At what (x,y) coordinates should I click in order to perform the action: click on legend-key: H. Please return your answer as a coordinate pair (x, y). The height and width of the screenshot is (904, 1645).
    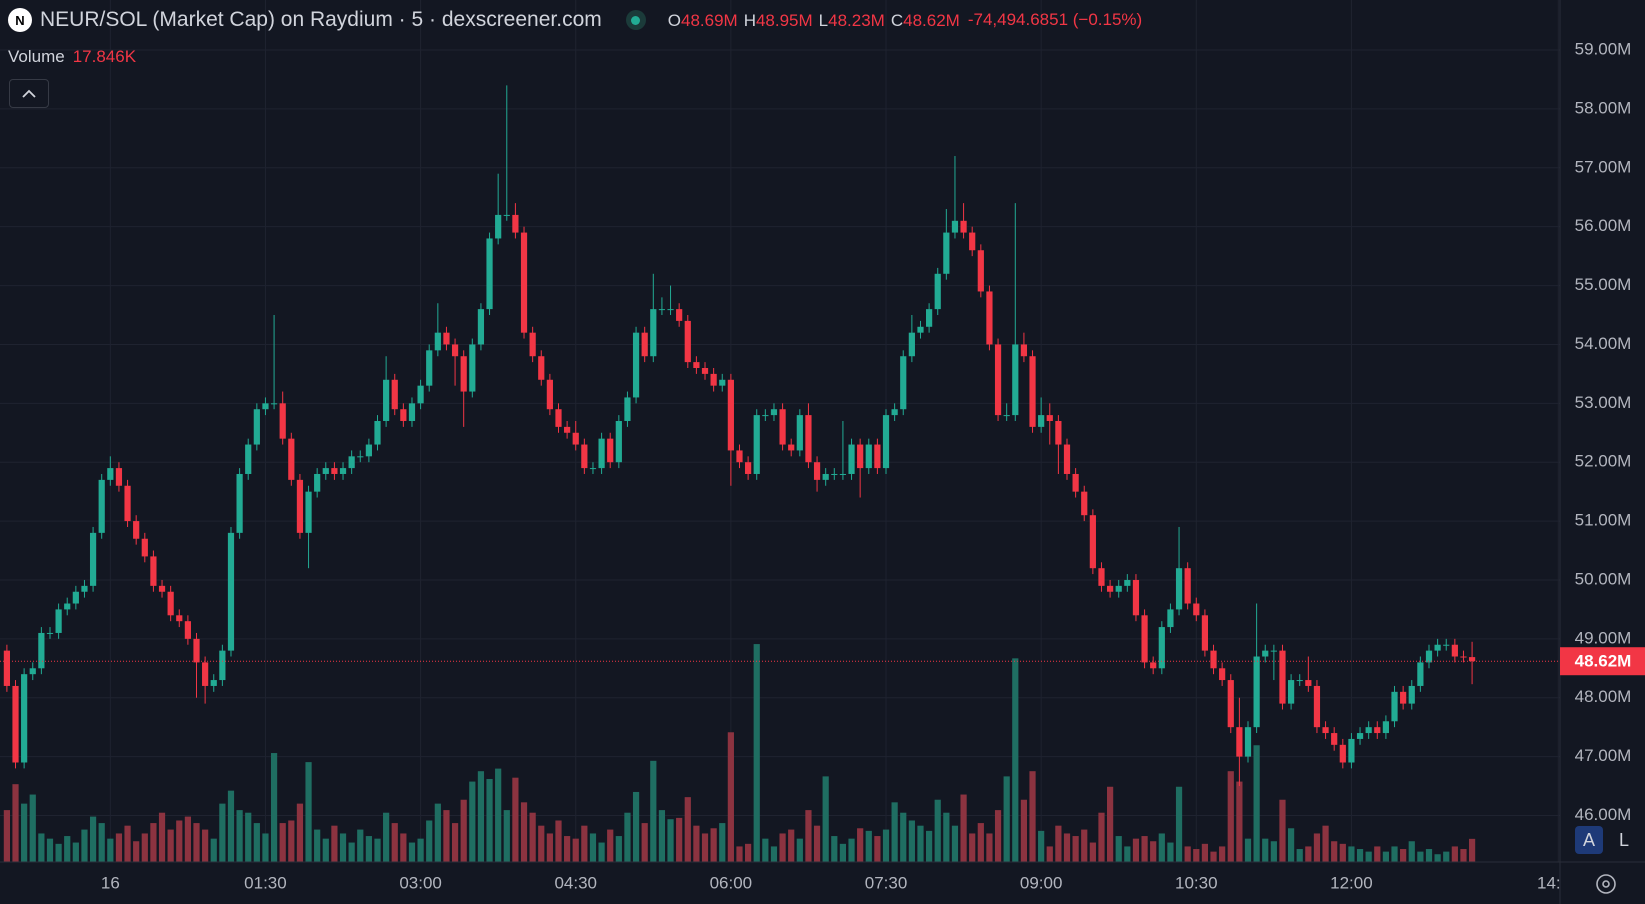
    Looking at the image, I should click on (749, 20).